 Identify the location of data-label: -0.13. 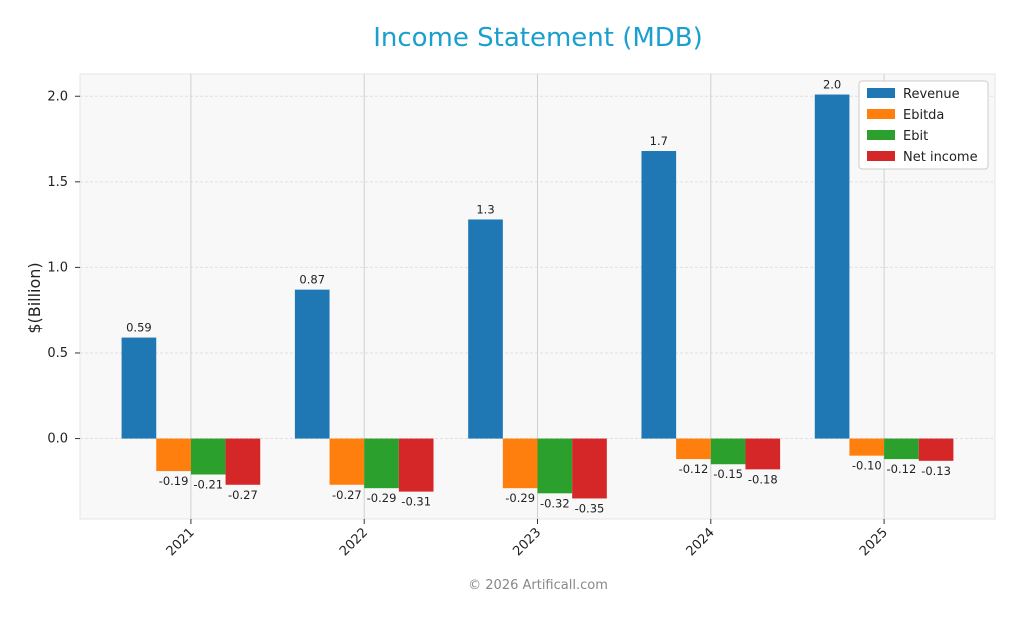
(936, 471).